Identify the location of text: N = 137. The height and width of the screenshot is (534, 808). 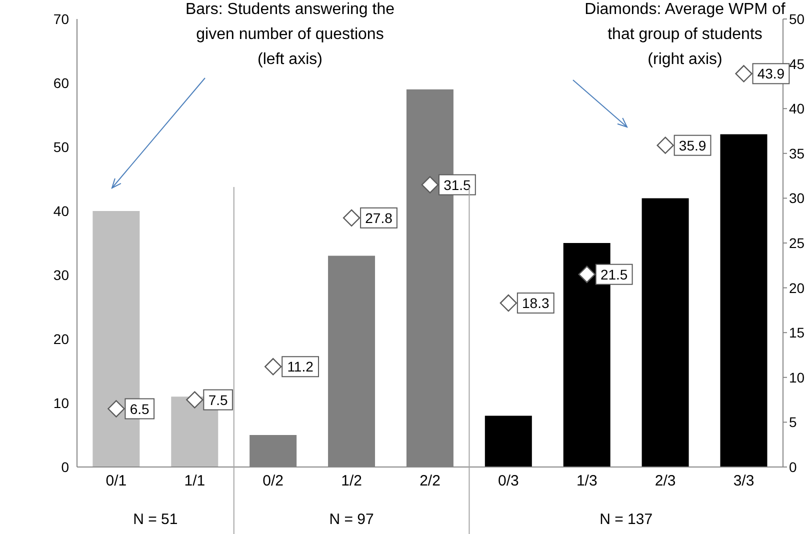
(626, 519).